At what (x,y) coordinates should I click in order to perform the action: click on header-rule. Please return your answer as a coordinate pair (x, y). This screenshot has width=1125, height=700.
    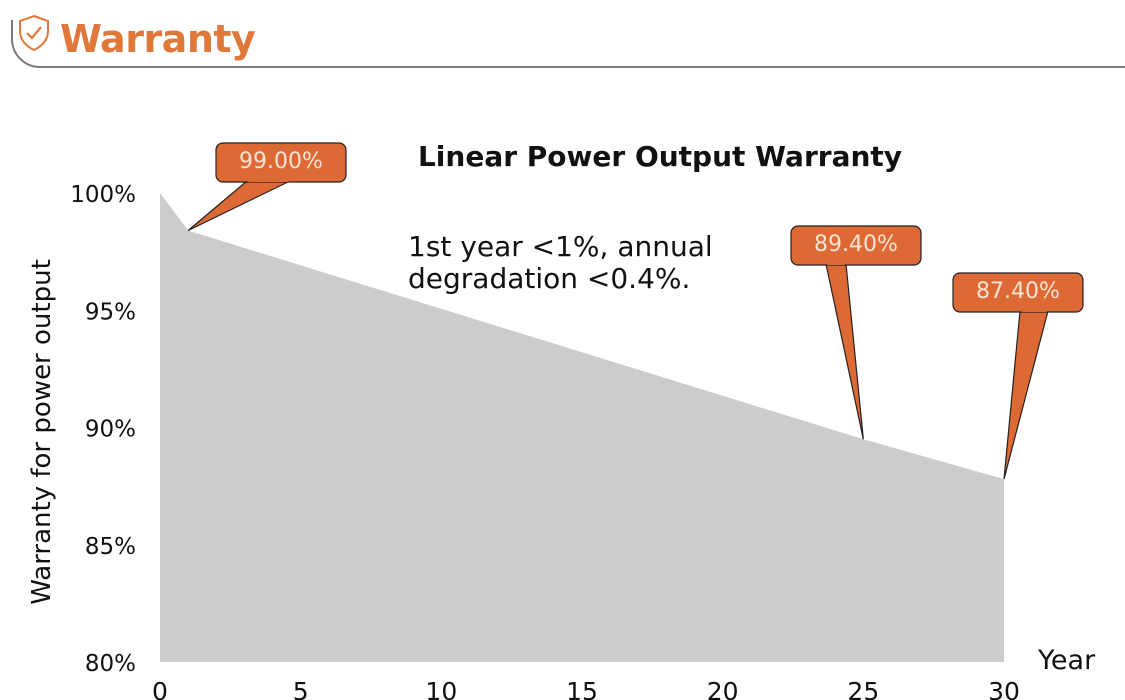
    Looking at the image, I should click on (568, 44).